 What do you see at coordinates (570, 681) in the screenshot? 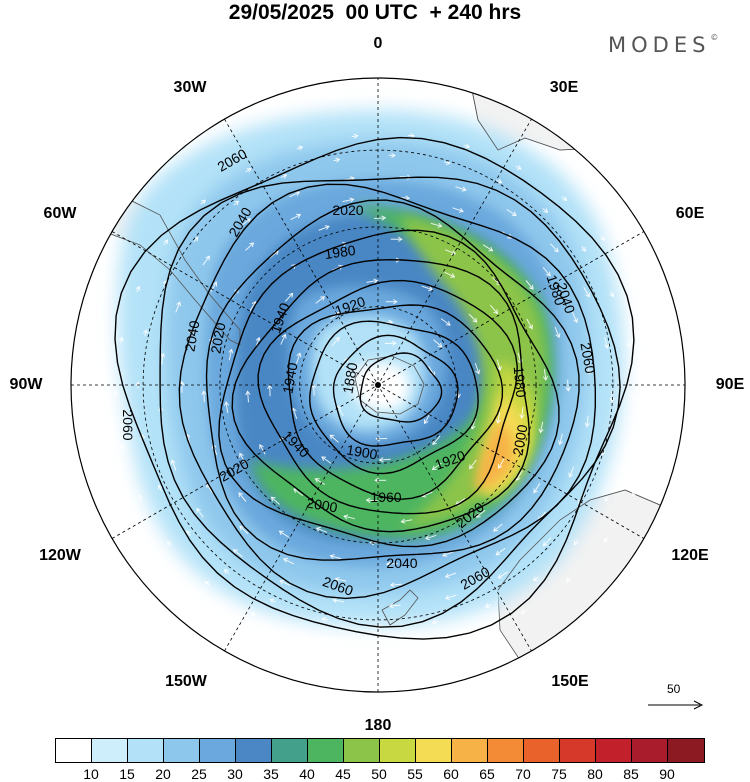
I see `meridian-label-150e: 150E` at bounding box center [570, 681].